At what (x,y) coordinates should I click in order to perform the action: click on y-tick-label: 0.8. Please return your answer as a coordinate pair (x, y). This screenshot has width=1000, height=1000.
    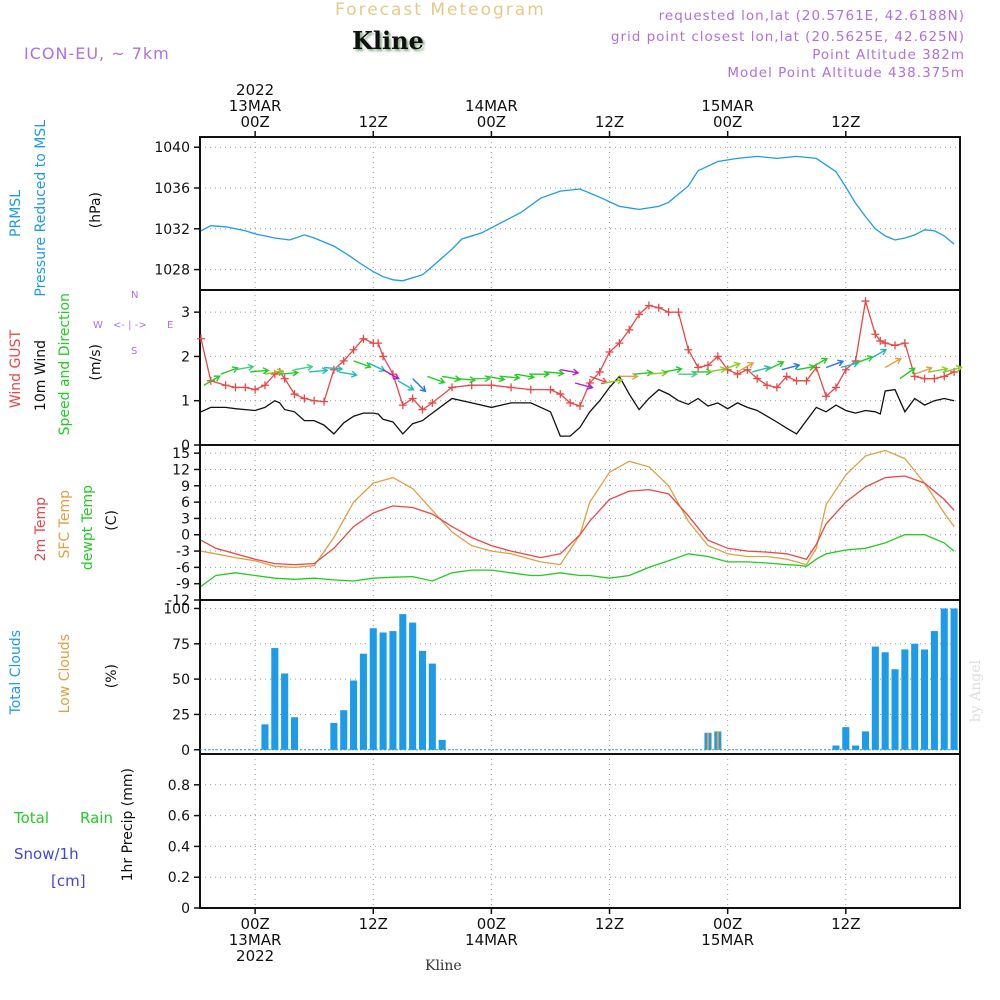
    Looking at the image, I should click on (179, 786).